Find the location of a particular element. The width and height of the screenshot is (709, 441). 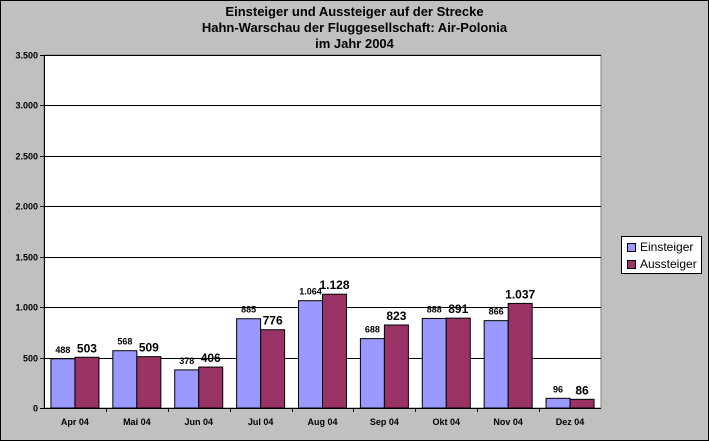

x-tick-label: Mai 04 is located at coordinates (137, 422).